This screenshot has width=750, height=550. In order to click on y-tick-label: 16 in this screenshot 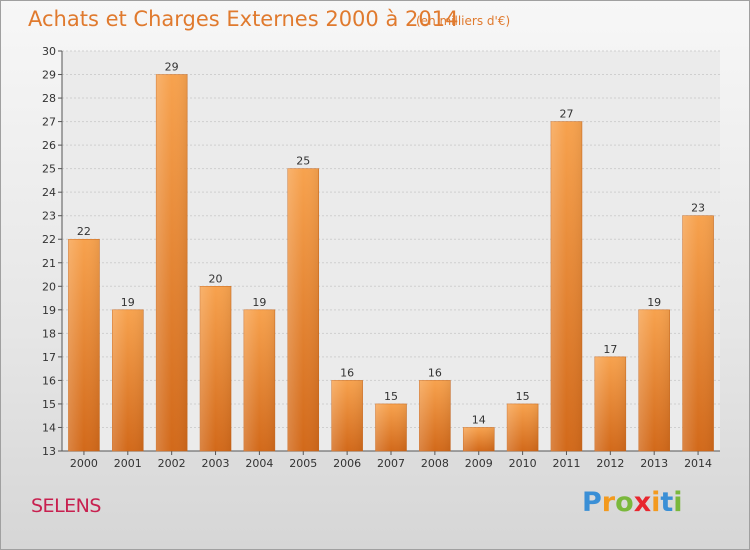, I will do `click(49, 380)`.